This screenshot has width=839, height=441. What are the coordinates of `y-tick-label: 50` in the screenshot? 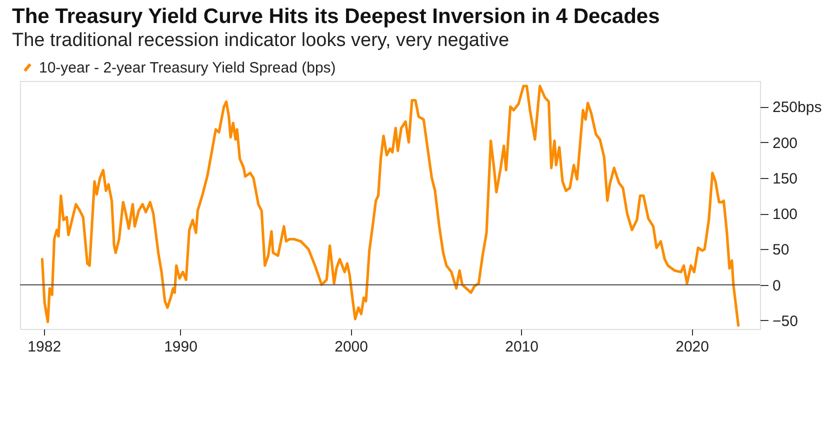 It's located at (781, 250).